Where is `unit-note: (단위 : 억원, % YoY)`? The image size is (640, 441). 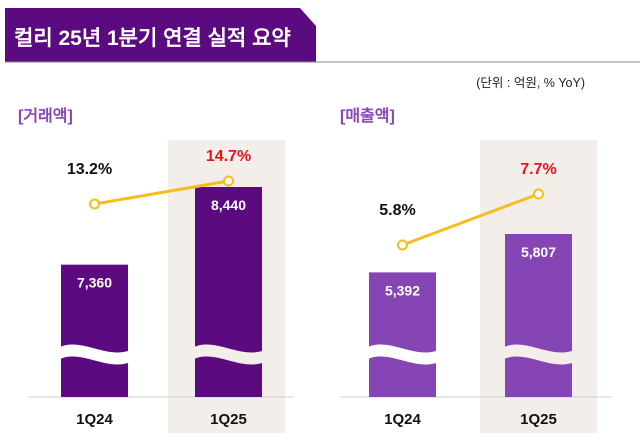
unit-note: (단위 : 억원, % YoY) is located at coordinates (530, 83).